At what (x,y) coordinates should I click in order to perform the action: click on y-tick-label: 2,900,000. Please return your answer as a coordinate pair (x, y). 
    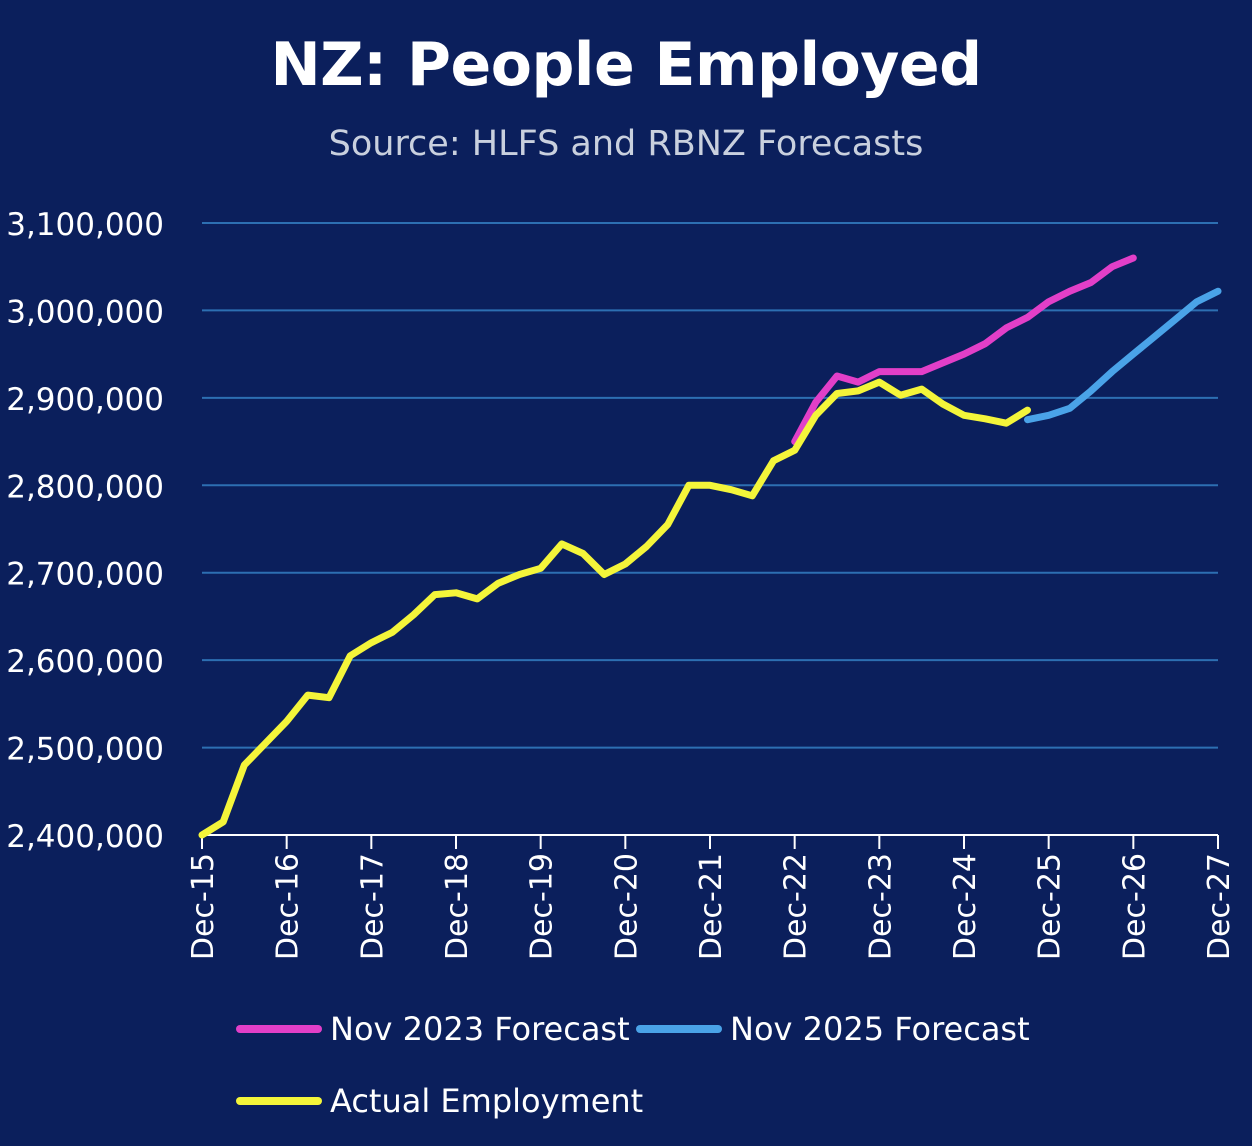
    Looking at the image, I should click on (85, 400).